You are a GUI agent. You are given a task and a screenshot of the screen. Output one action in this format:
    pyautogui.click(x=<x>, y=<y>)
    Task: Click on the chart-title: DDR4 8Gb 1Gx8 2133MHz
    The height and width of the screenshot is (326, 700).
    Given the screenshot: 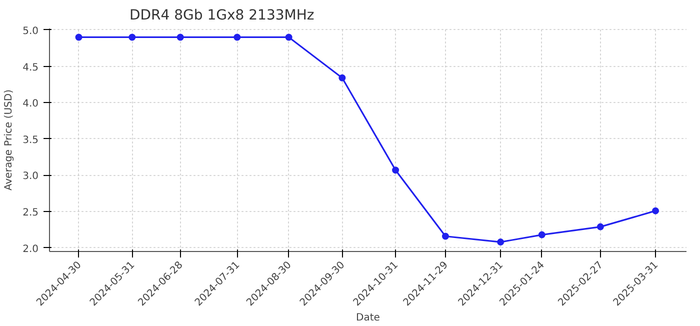 What is the action you would take?
    pyautogui.click(x=222, y=16)
    